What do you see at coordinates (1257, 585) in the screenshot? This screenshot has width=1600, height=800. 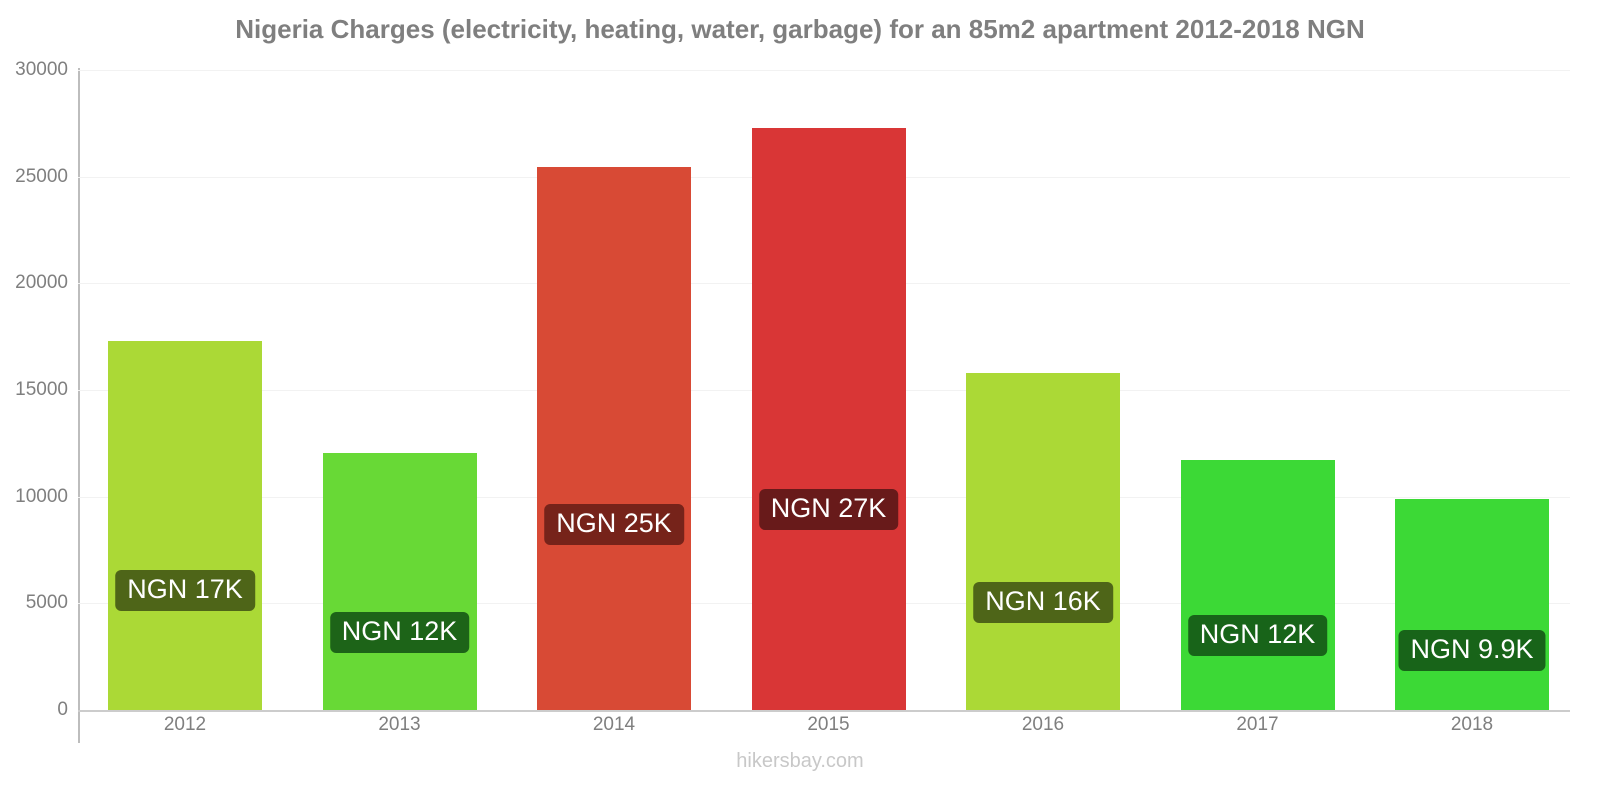 I see `bar-2017` at bounding box center [1257, 585].